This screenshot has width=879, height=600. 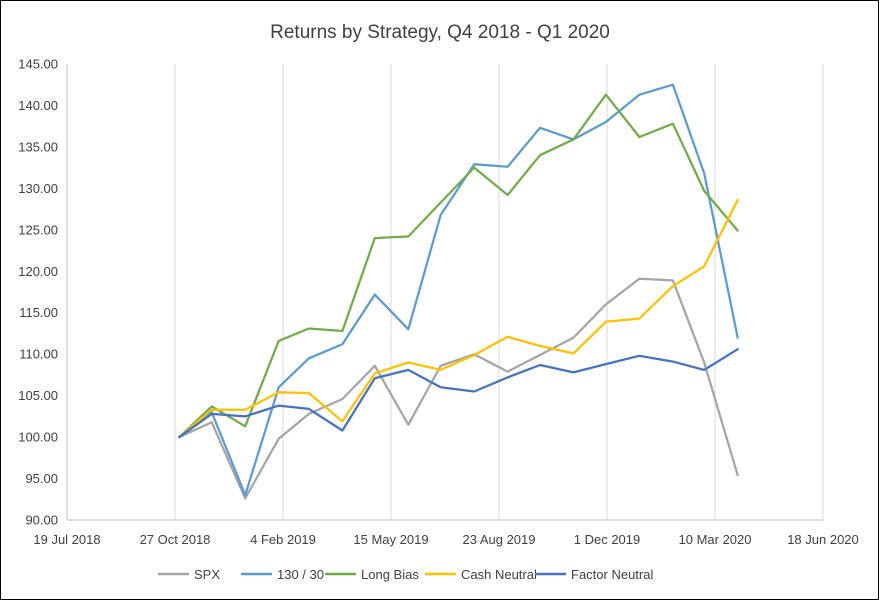 I want to click on x-tick-label: 15 May 2019, so click(x=390, y=539).